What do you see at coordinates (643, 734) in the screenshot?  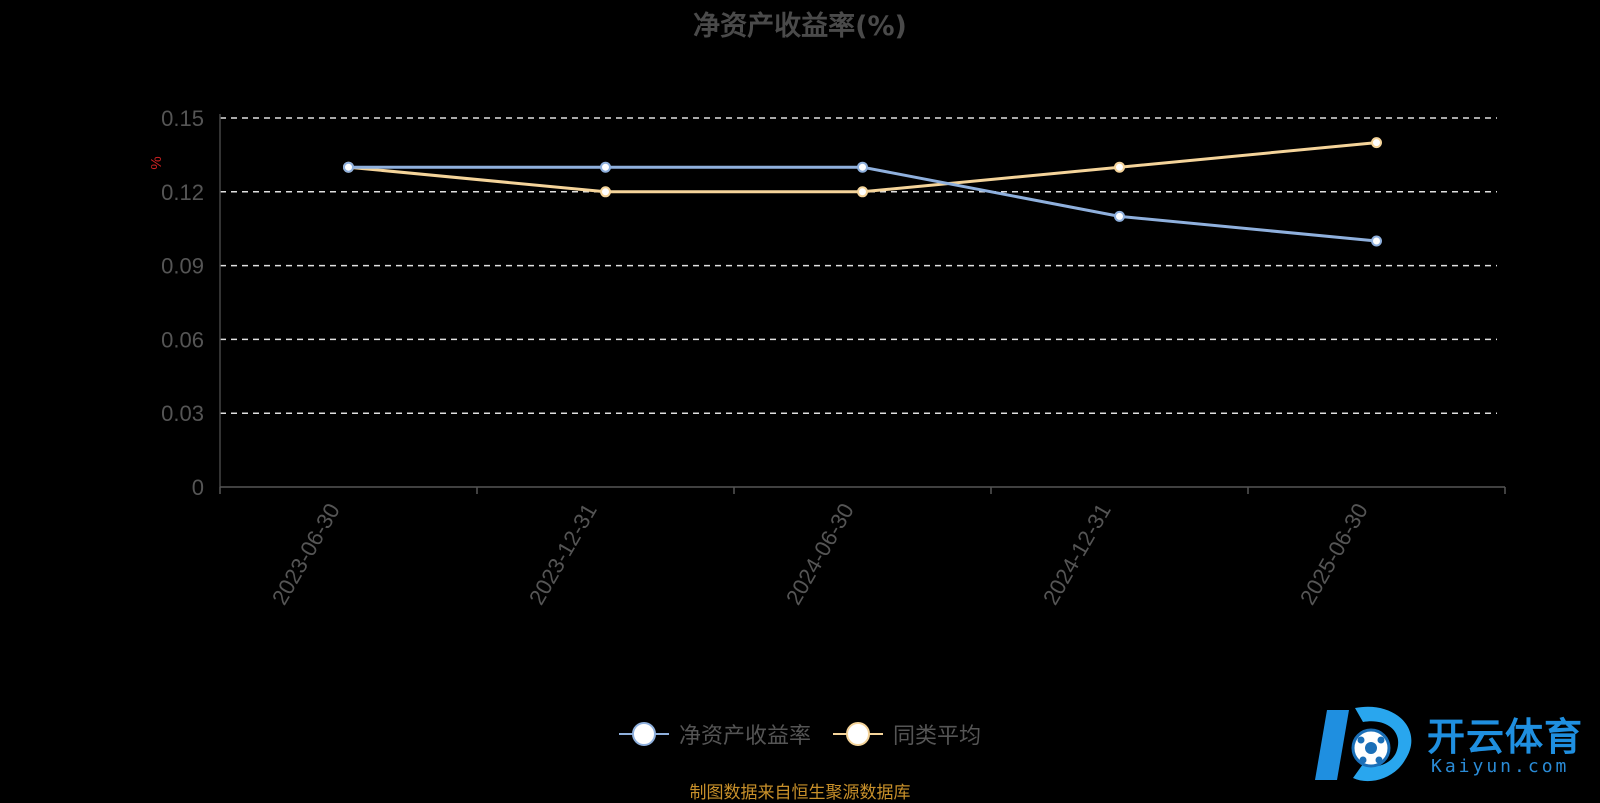 I see `legend-swatch-roe` at bounding box center [643, 734].